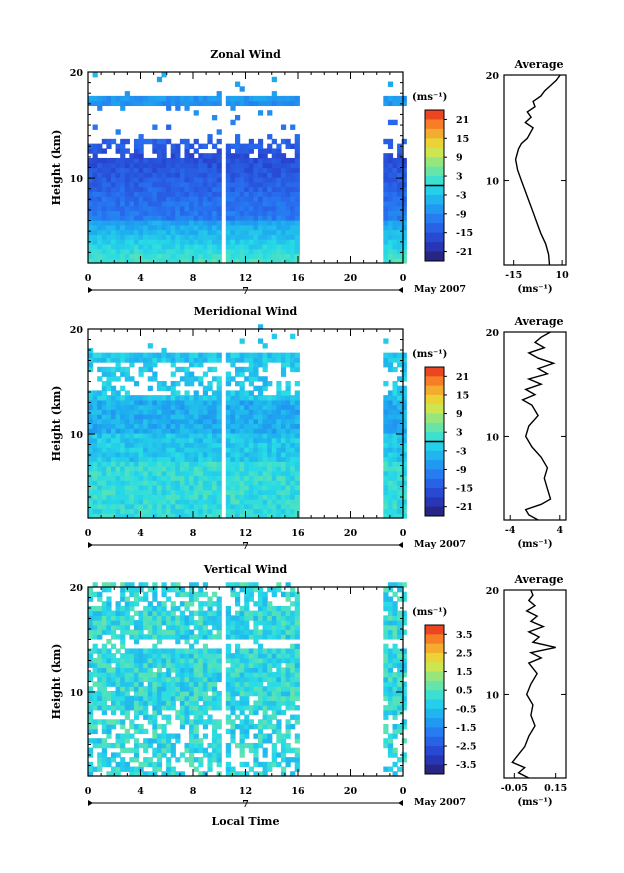  Describe the element at coordinates (434, 502) in the screenshot. I see `colorbar-swatch` at that location.